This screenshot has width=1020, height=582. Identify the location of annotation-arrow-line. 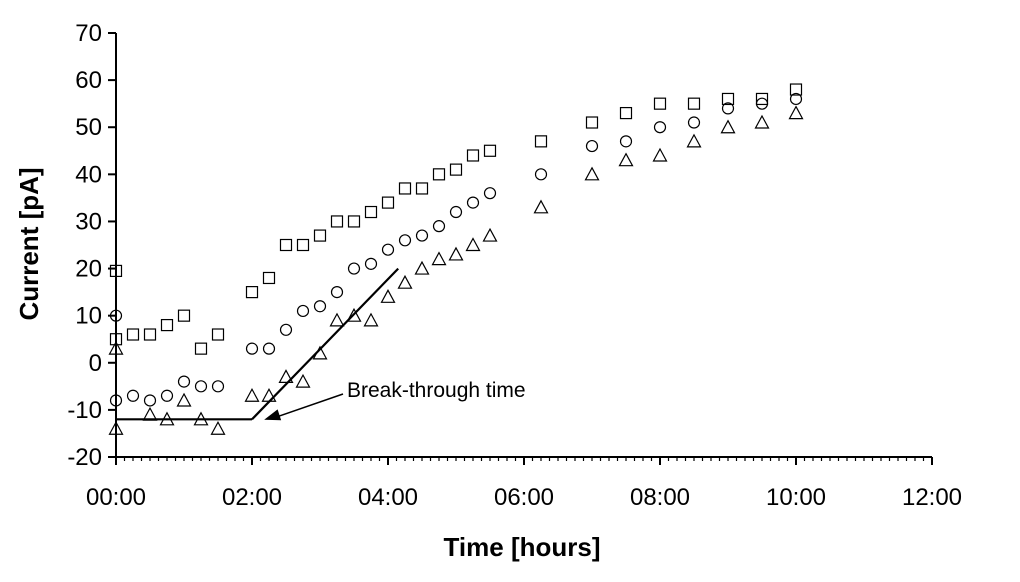
(309, 406).